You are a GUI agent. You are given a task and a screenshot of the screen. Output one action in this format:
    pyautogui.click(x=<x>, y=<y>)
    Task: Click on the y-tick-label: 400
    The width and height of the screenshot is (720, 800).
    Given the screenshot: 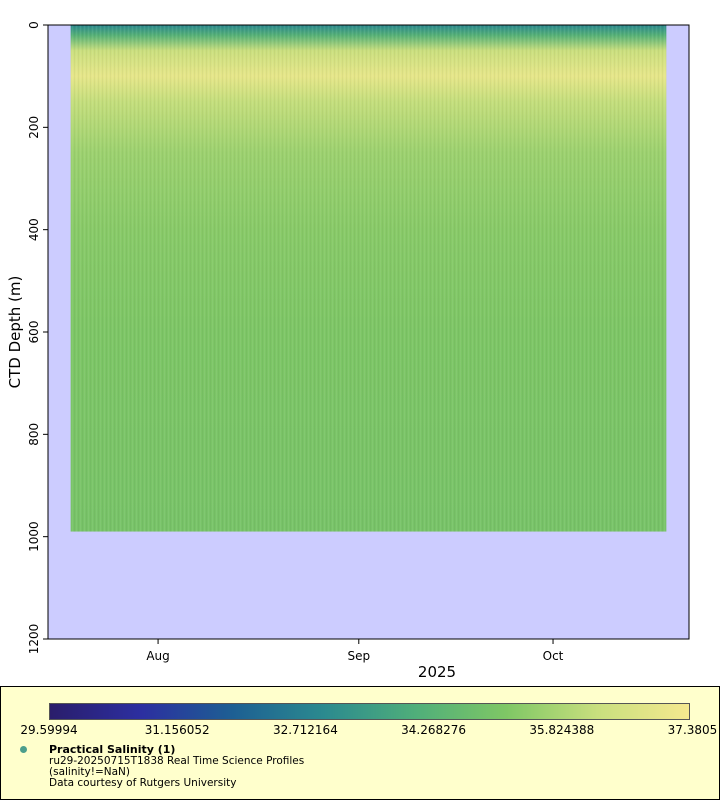 What is the action you would take?
    pyautogui.click(x=34, y=229)
    